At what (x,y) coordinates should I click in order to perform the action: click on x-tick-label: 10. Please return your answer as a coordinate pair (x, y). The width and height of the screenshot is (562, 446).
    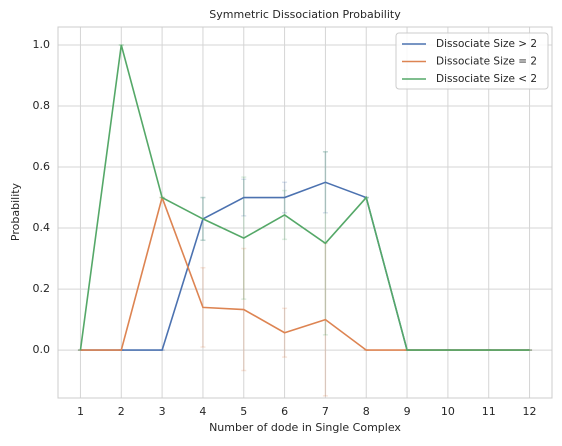
    Looking at the image, I should click on (448, 411).